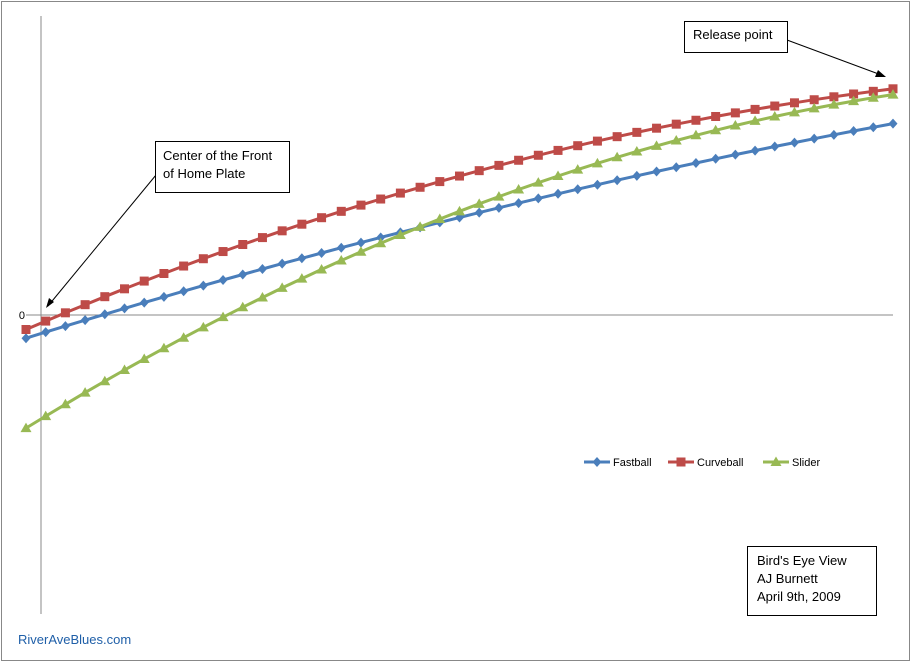 The width and height of the screenshot is (913, 664). What do you see at coordinates (218, 155) in the screenshot?
I see `home-plate-label-line1: Center of the Front` at bounding box center [218, 155].